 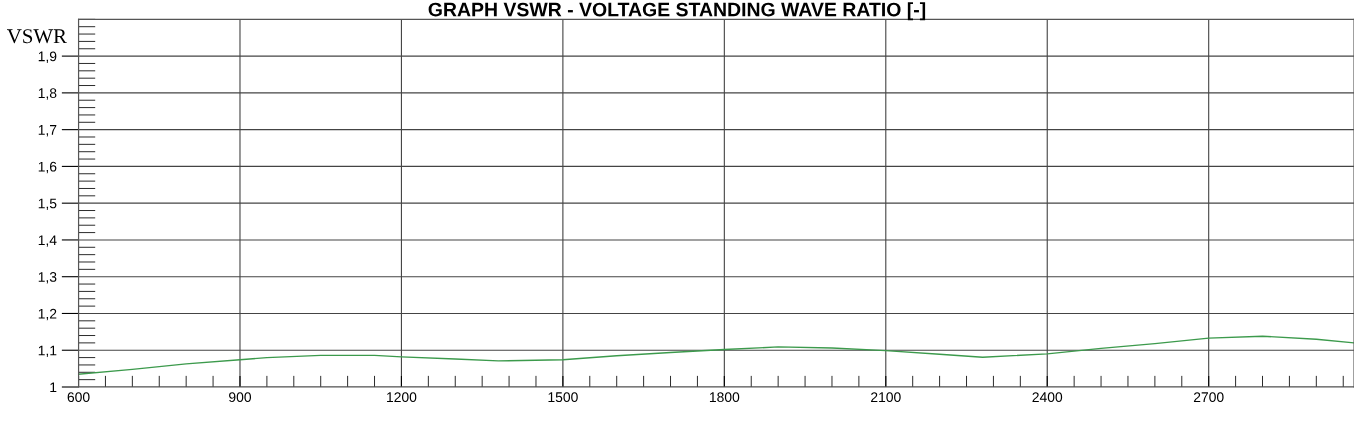 I want to click on x-tick-label: 600, so click(x=78, y=397).